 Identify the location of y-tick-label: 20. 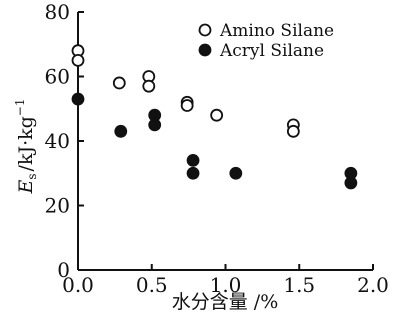
(57, 206).